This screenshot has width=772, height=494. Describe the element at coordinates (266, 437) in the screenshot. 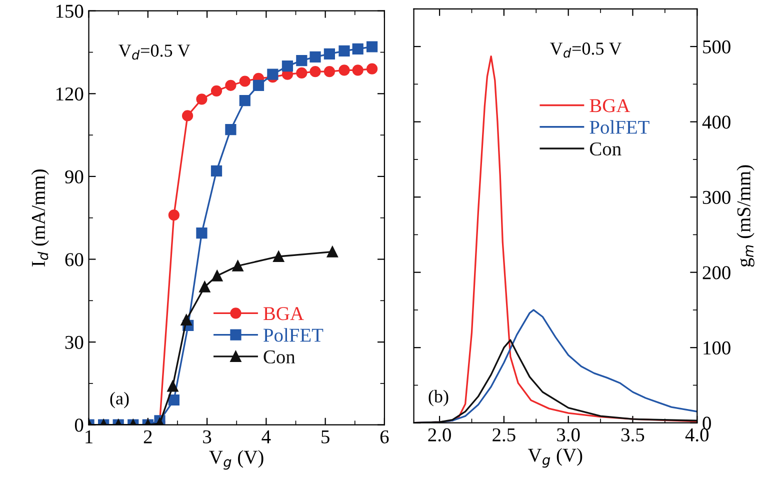

I see `x-tick-label: 4` at that location.